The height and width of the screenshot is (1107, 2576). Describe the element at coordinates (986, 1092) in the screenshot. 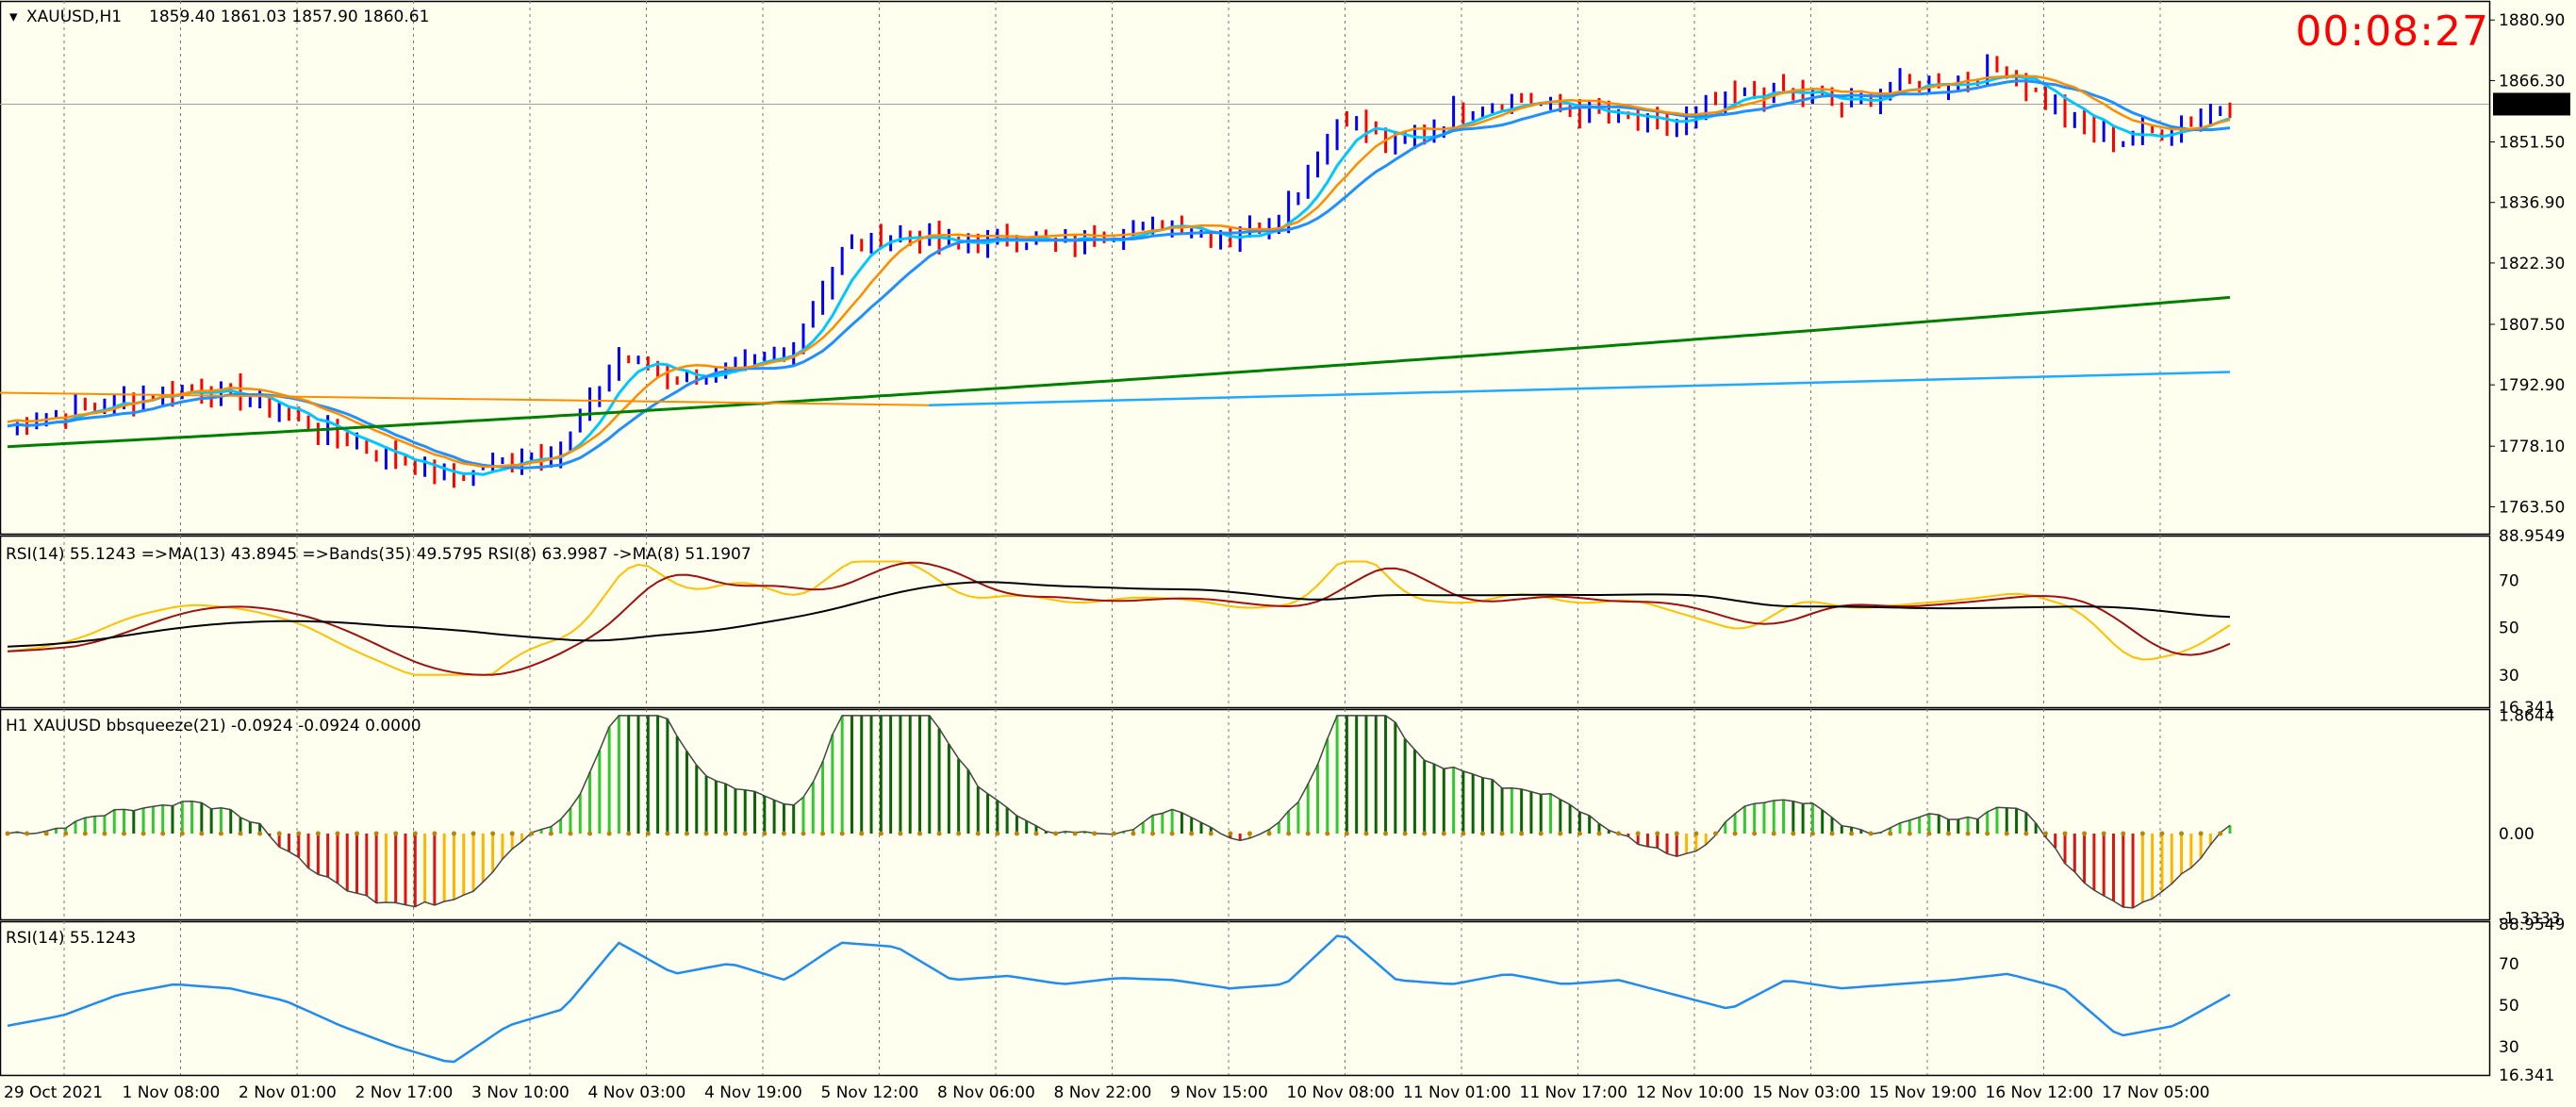

I see `time-tick-label: 8 Nov 06:00` at that location.